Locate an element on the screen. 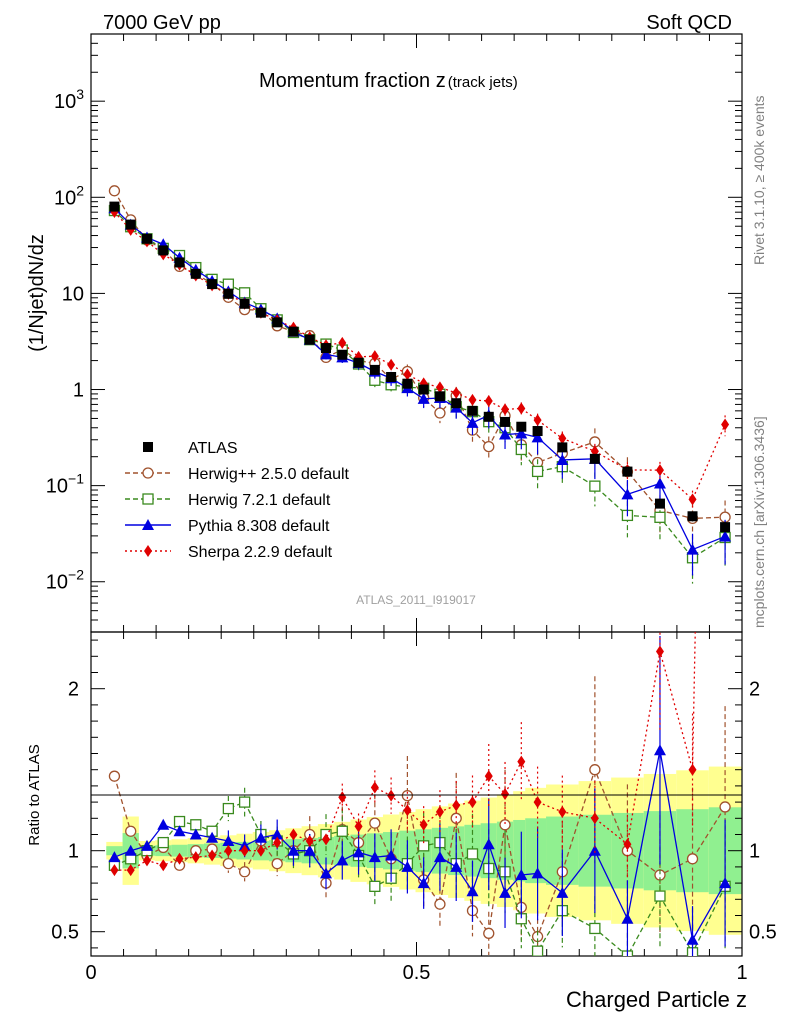 Image resolution: width=786 pixels, height=1024 pixels. ratio-axis-label: Ratio to ATLAS is located at coordinates (34, 794).